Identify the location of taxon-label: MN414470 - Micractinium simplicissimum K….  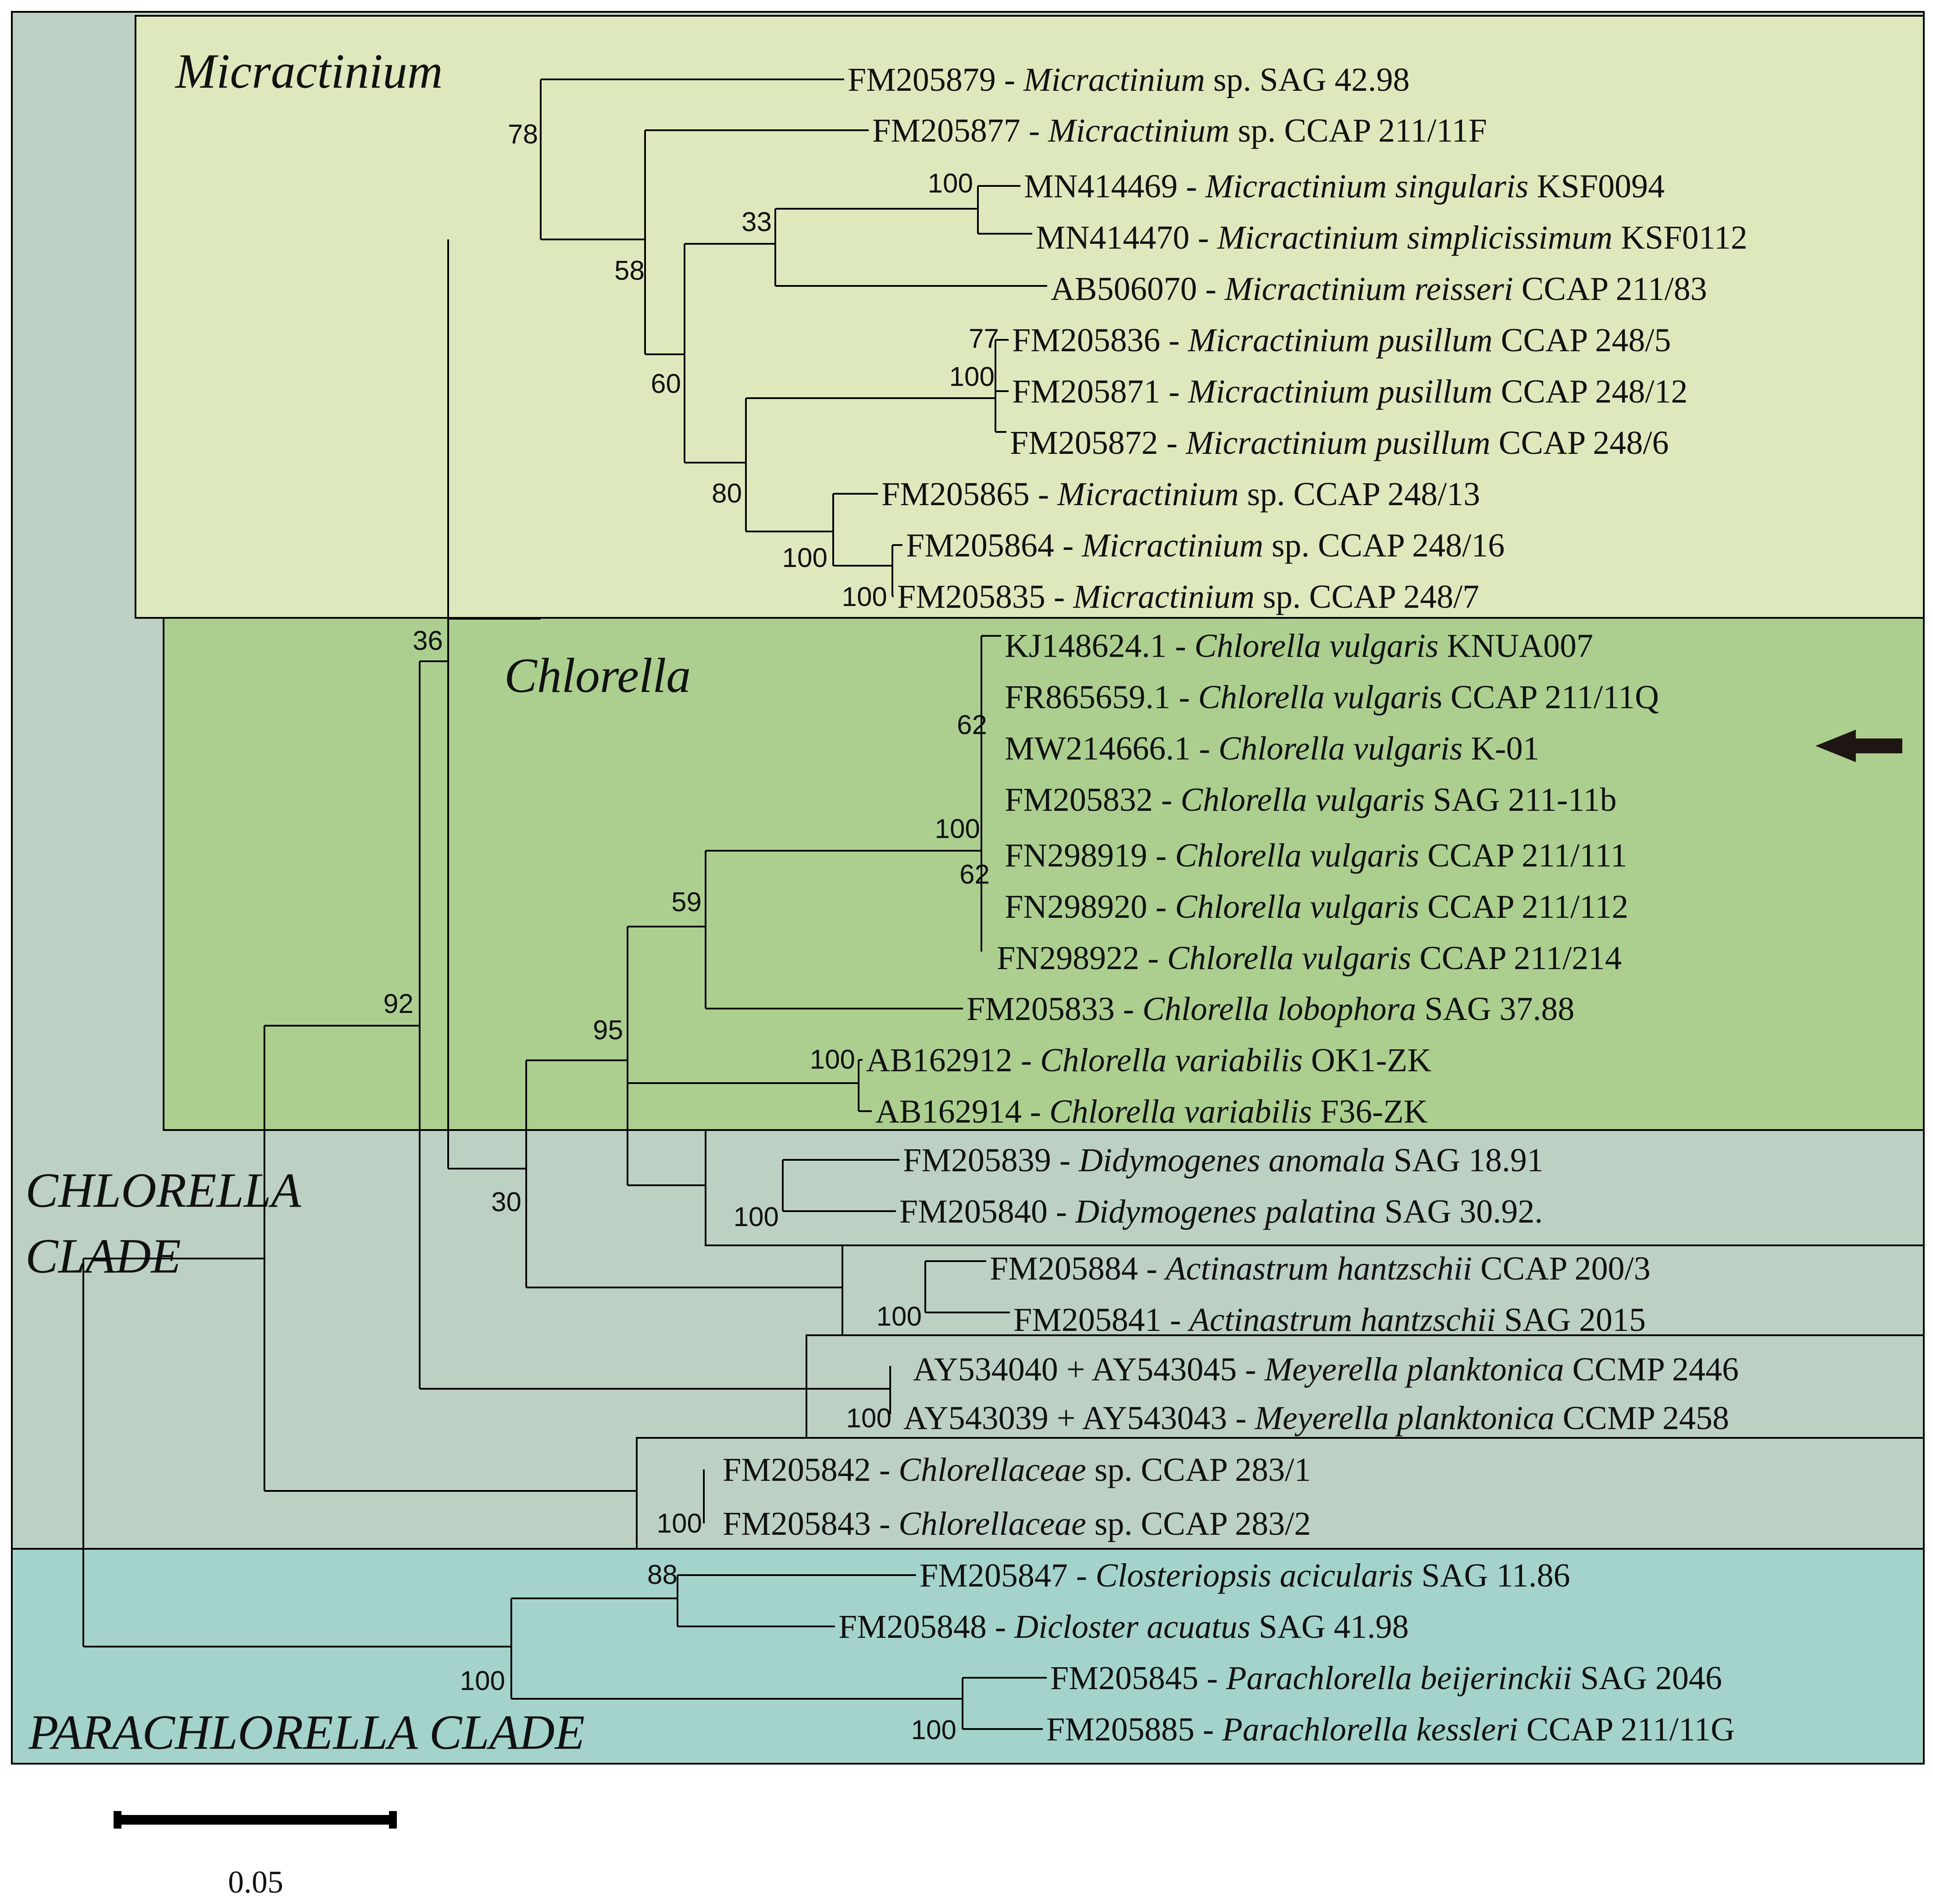
(1392, 237).